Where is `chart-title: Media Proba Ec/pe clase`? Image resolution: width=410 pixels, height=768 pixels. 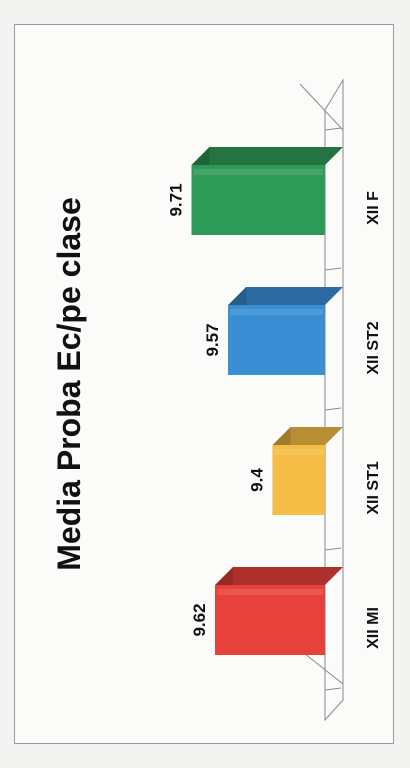 chart-title: Media Proba Ec/pe clase is located at coordinates (69, 384).